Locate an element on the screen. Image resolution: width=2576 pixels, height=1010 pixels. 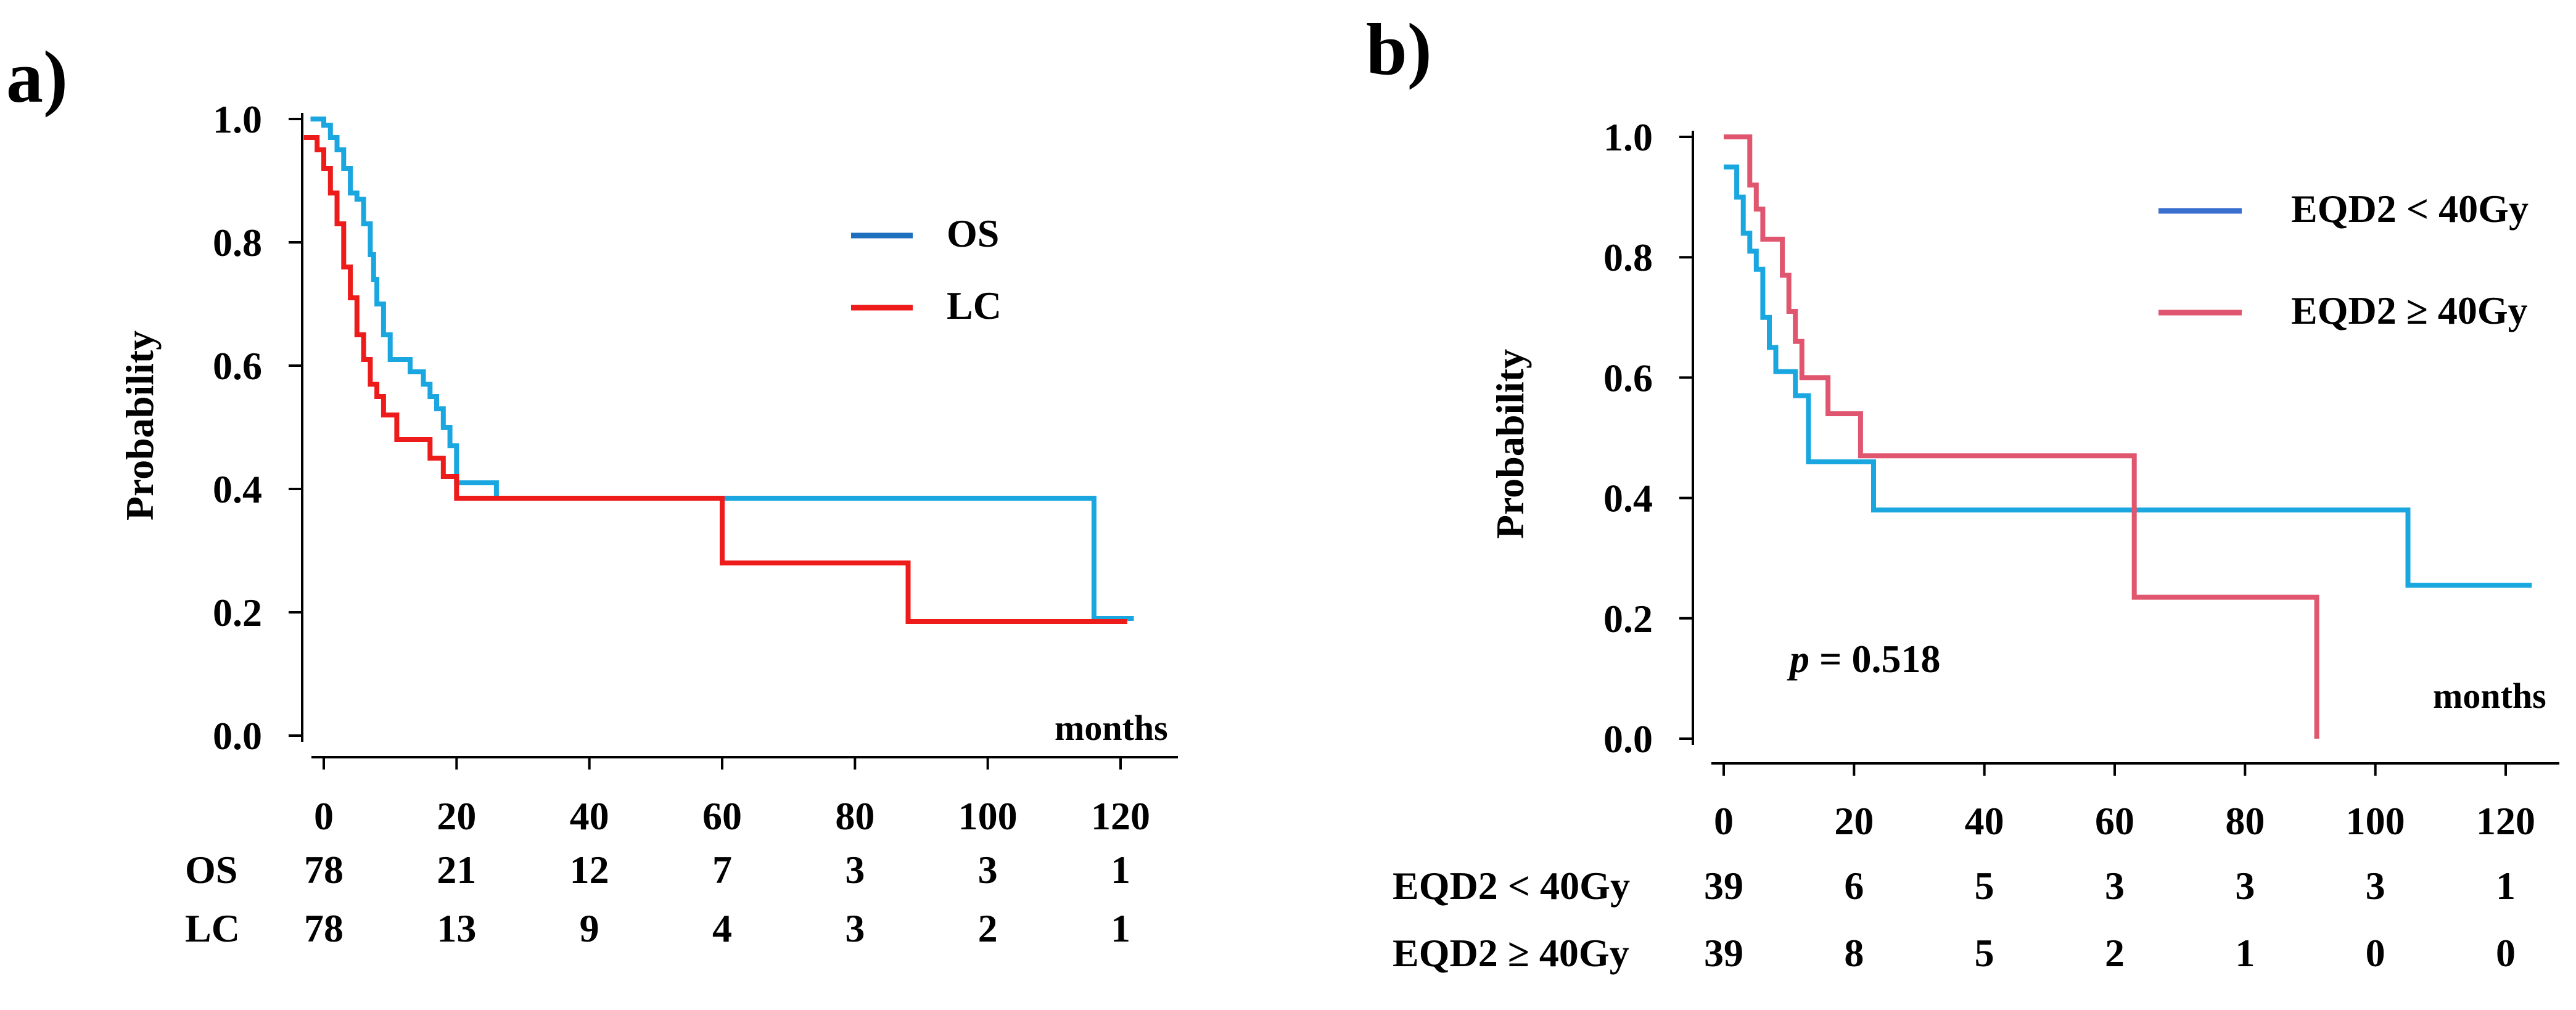
risk-row-label: EQD2 < 40Gy is located at coordinates (1511, 886).